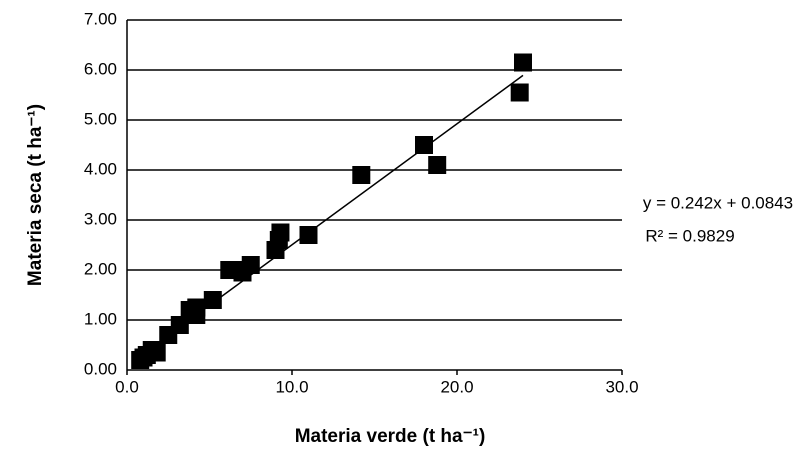 The width and height of the screenshot is (808, 454). What do you see at coordinates (100, 368) in the screenshot?
I see `y-tick-label: 0.00` at bounding box center [100, 368].